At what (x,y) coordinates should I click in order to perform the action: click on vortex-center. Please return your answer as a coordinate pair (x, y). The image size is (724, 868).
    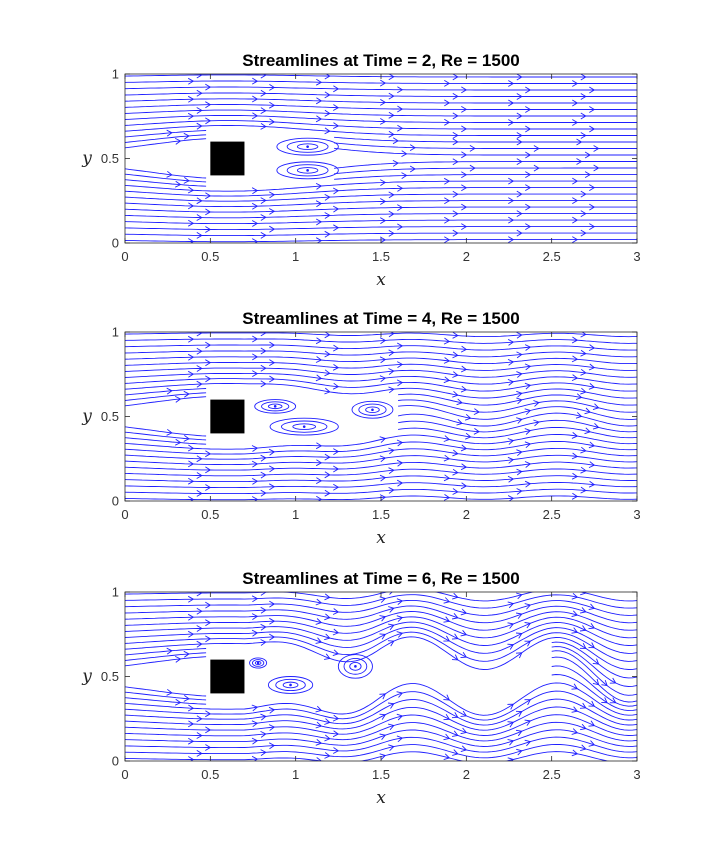
    Looking at the image, I should click on (258, 663).